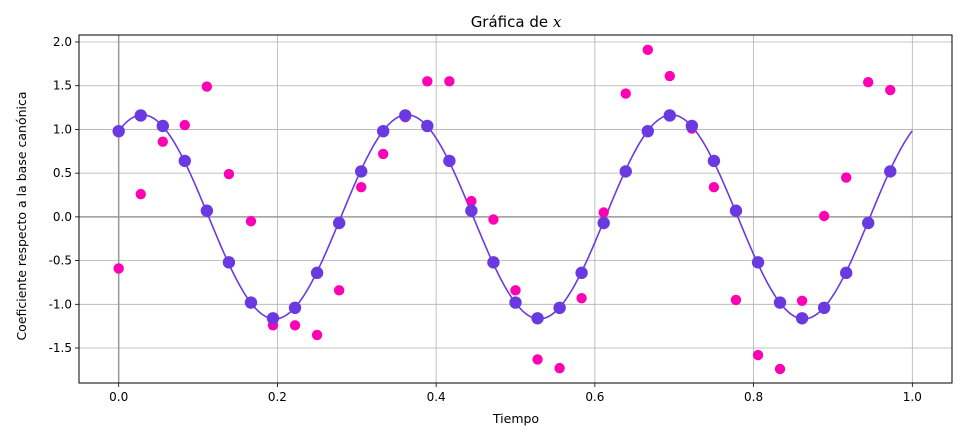  Describe the element at coordinates (594, 397) in the screenshot. I see `x-tick-label: 0.6` at that location.